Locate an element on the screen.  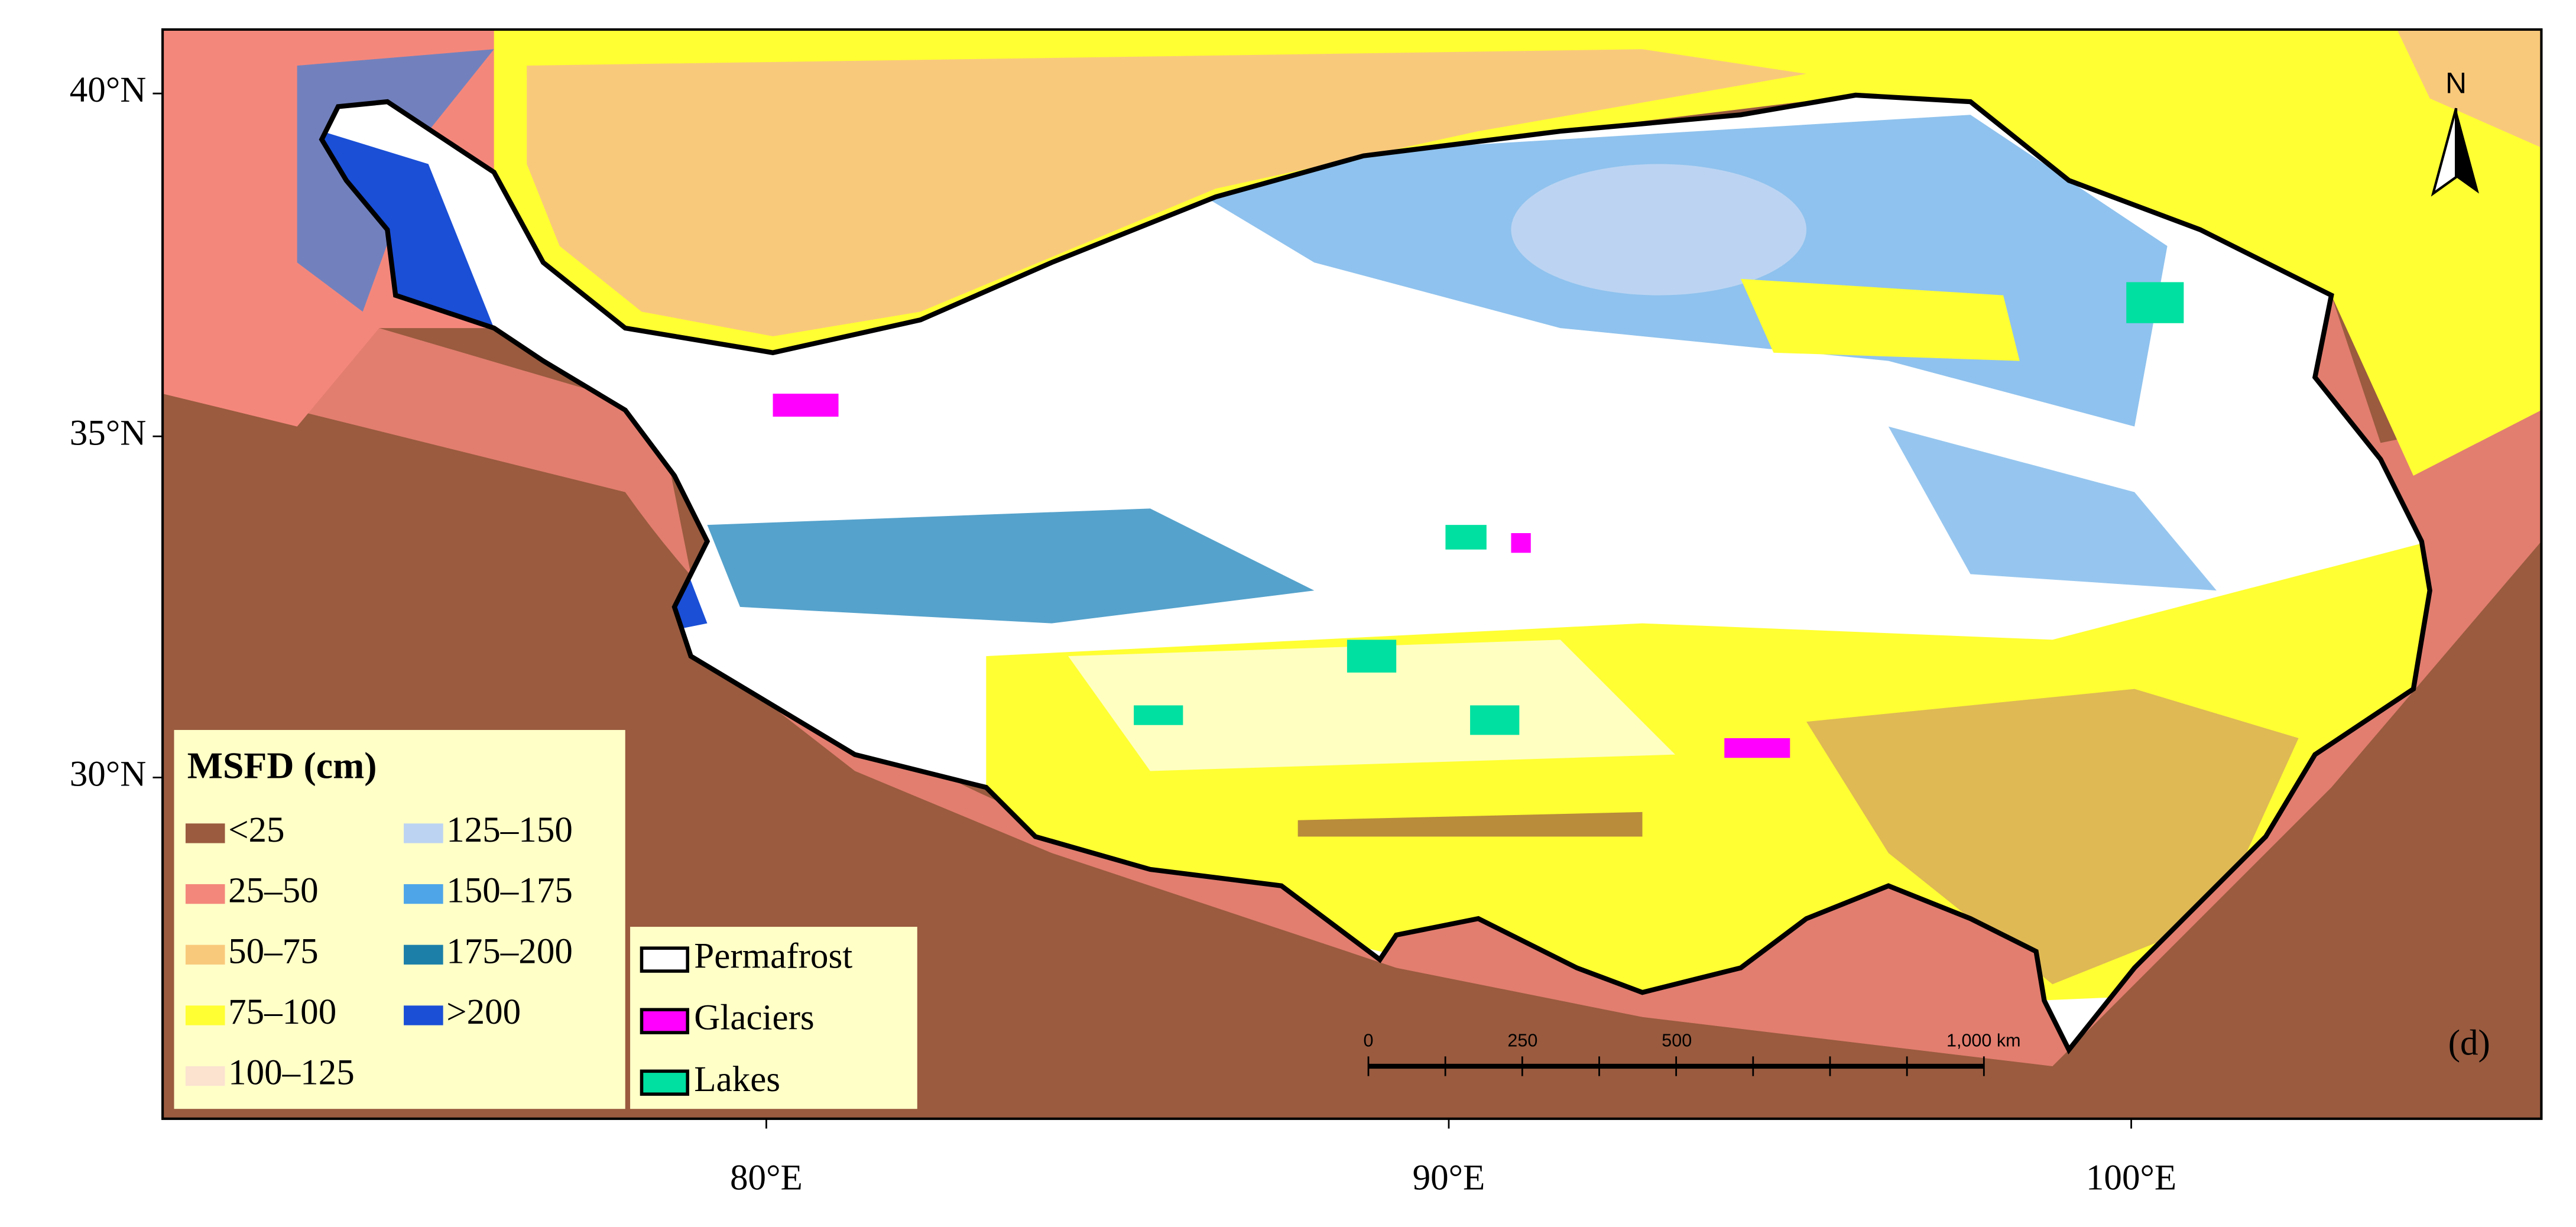
legend-label: >200 is located at coordinates (483, 1012).